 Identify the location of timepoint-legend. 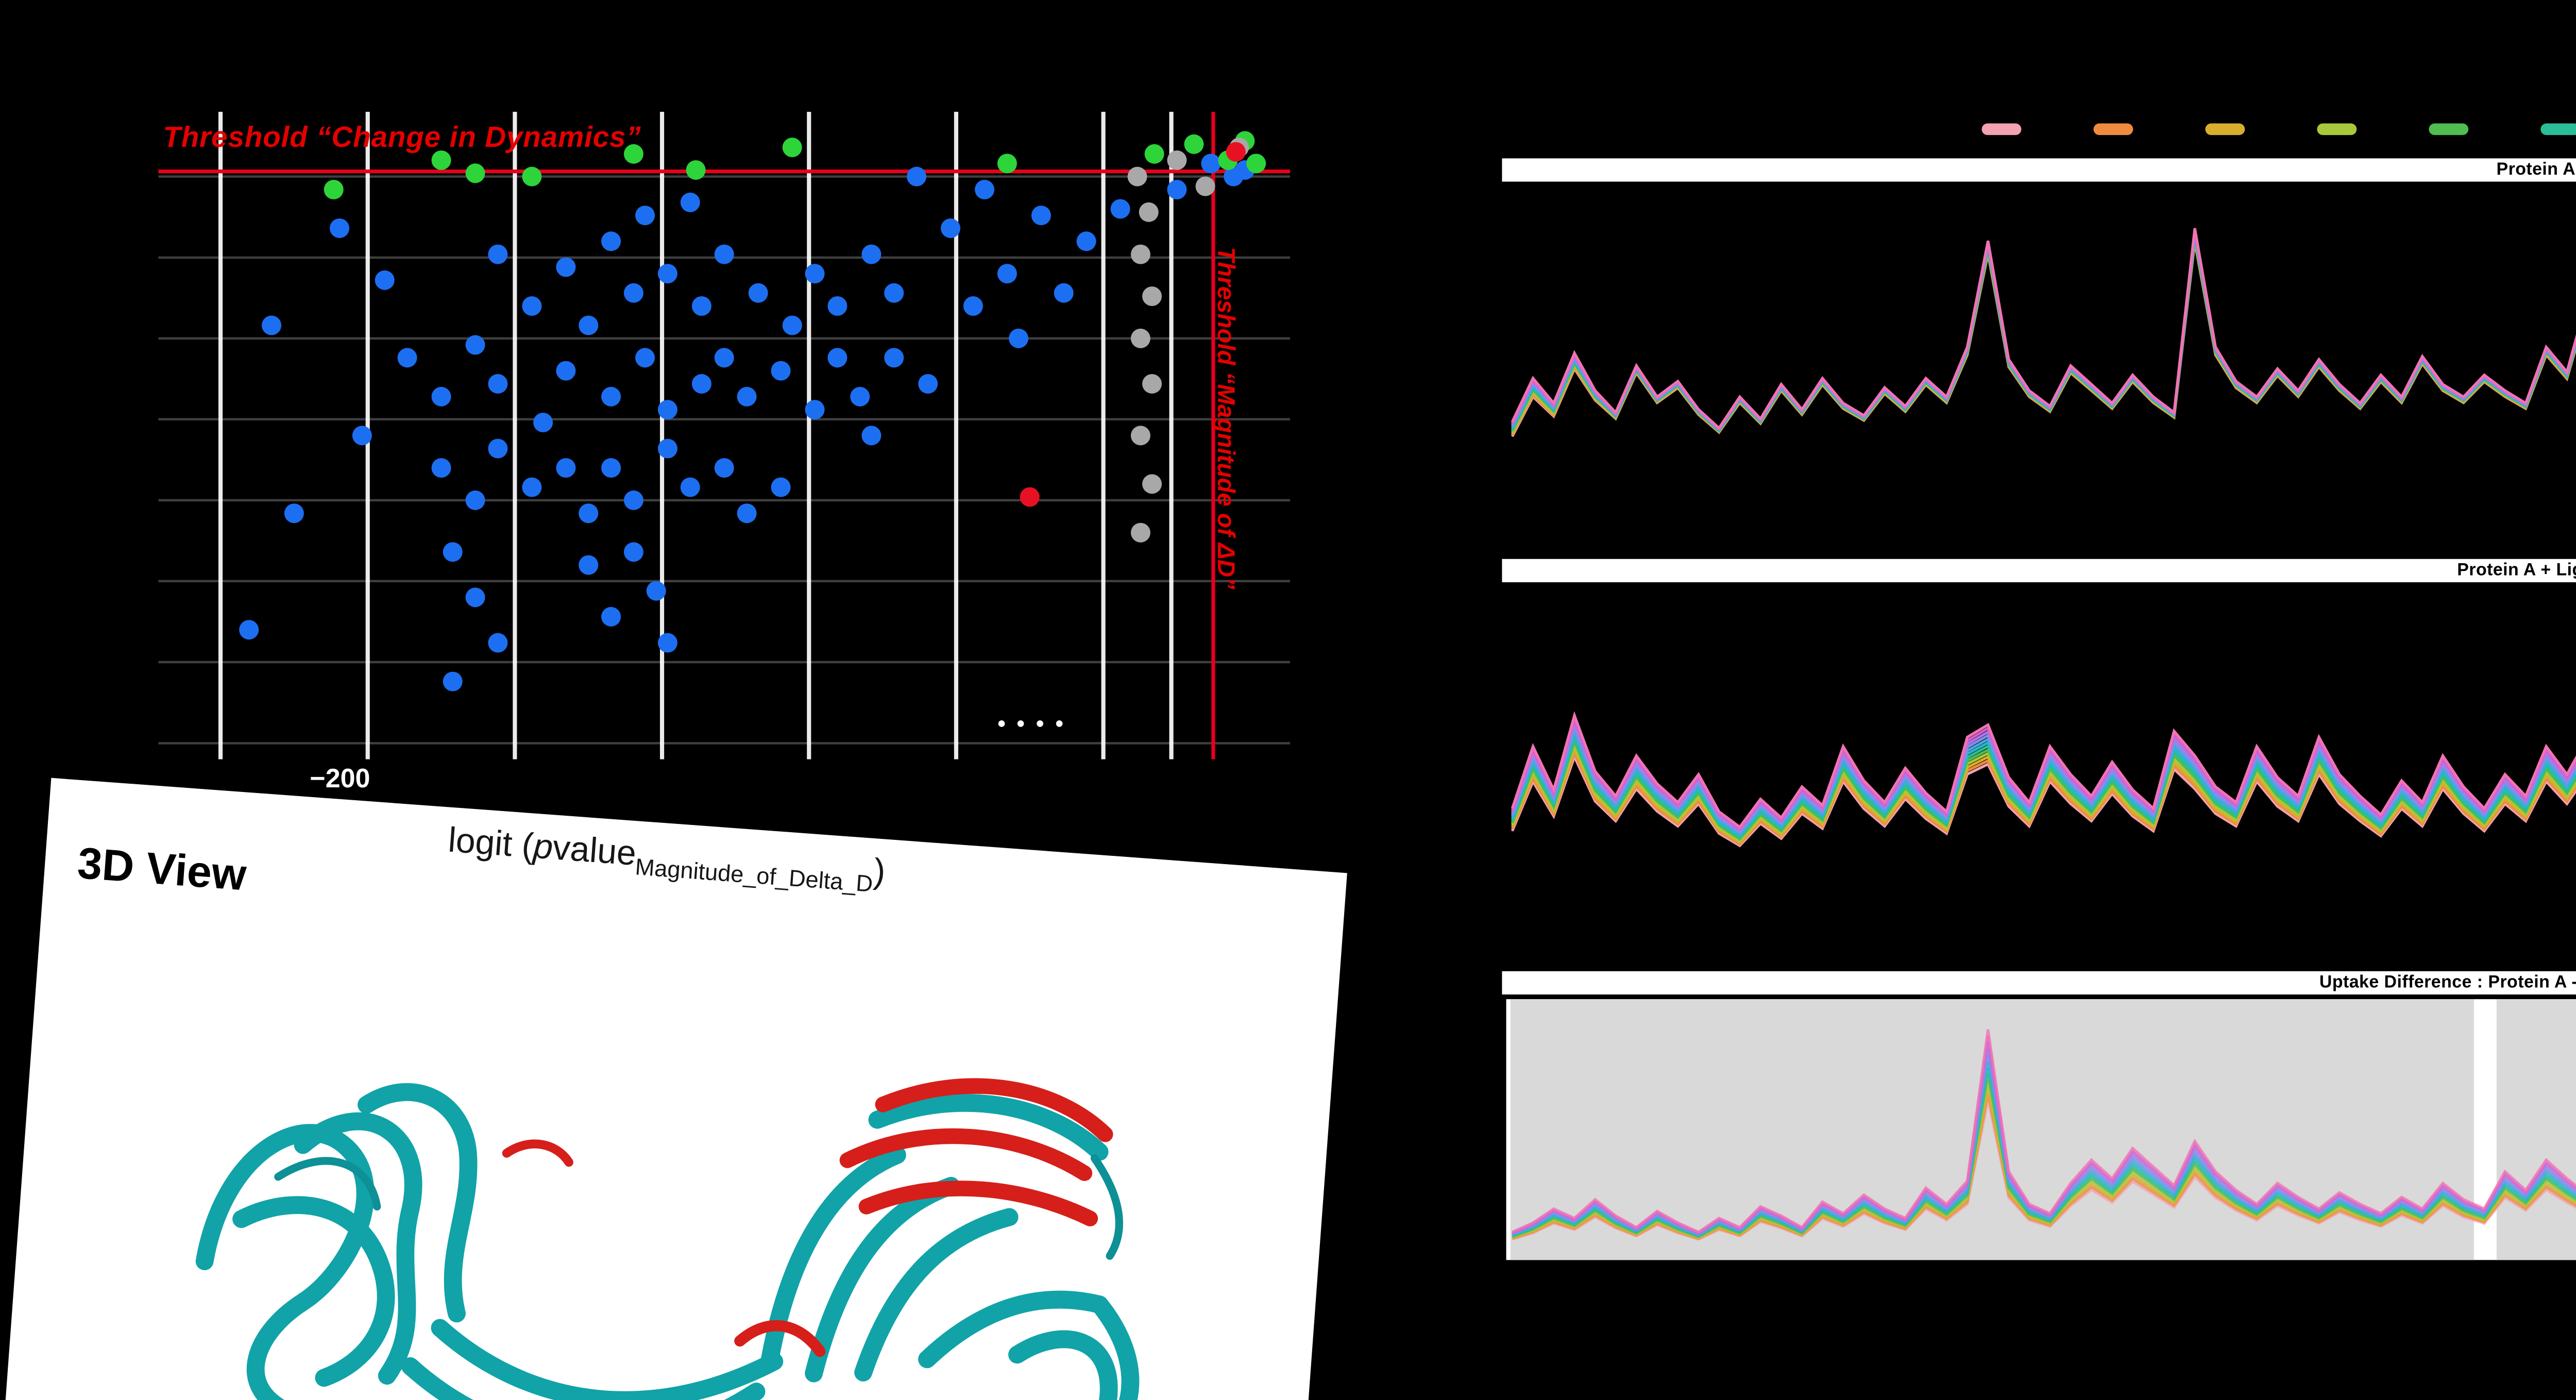
(2278, 128).